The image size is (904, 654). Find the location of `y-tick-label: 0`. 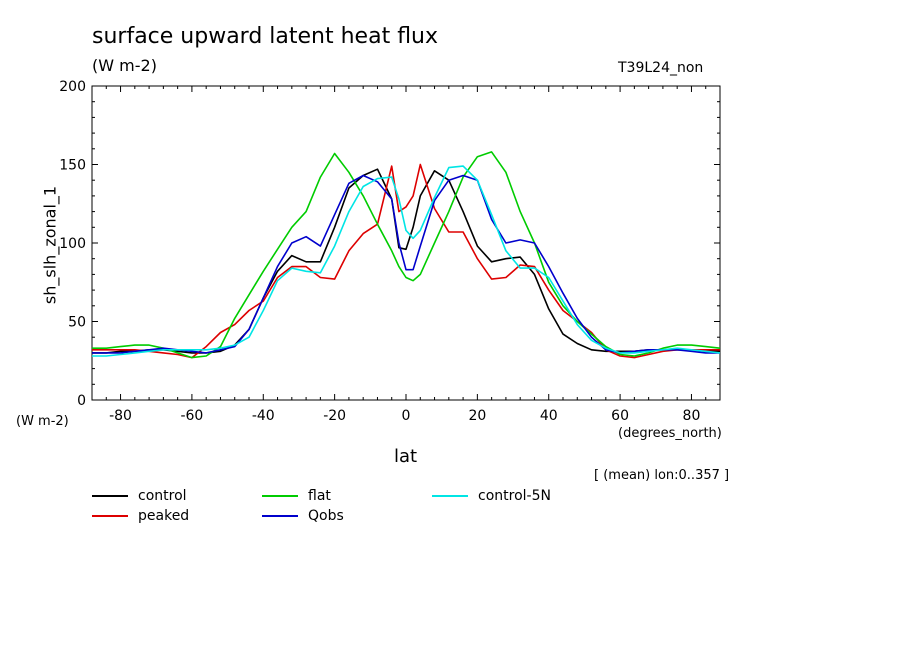

y-tick-label: 0 is located at coordinates (81, 401).